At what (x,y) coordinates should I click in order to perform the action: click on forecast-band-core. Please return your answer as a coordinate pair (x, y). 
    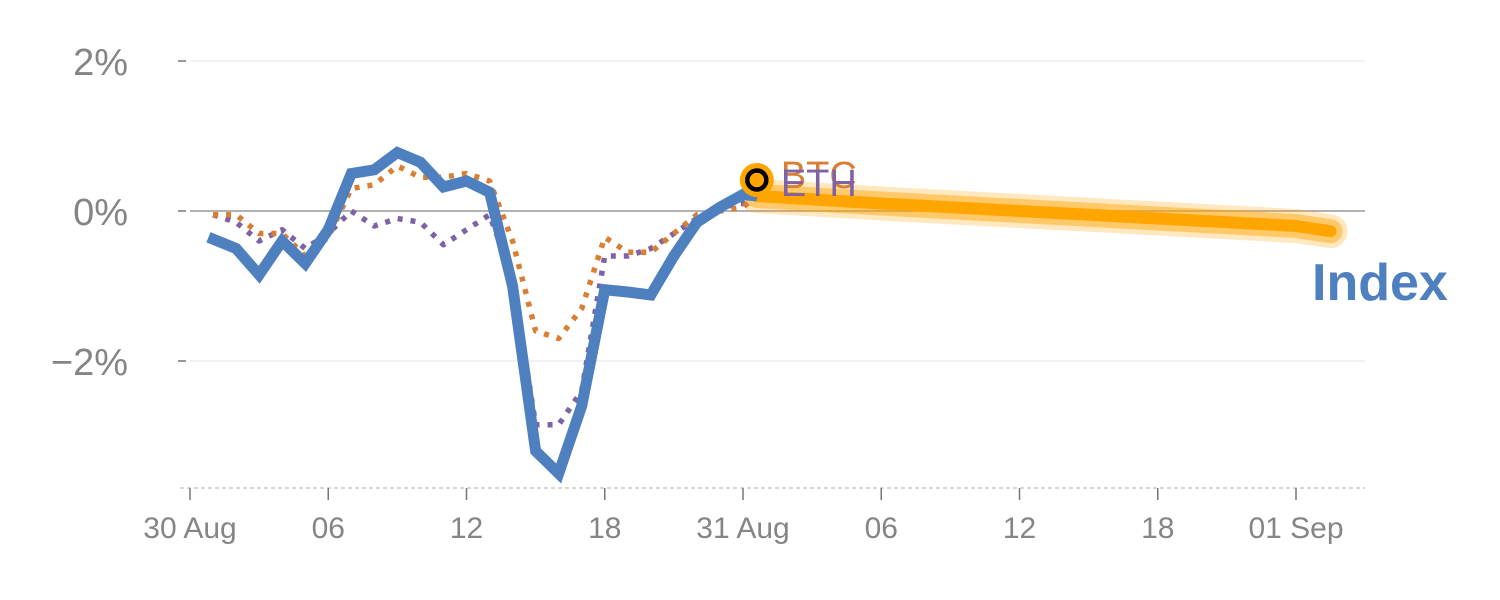
    Looking at the image, I should click on (1043, 214).